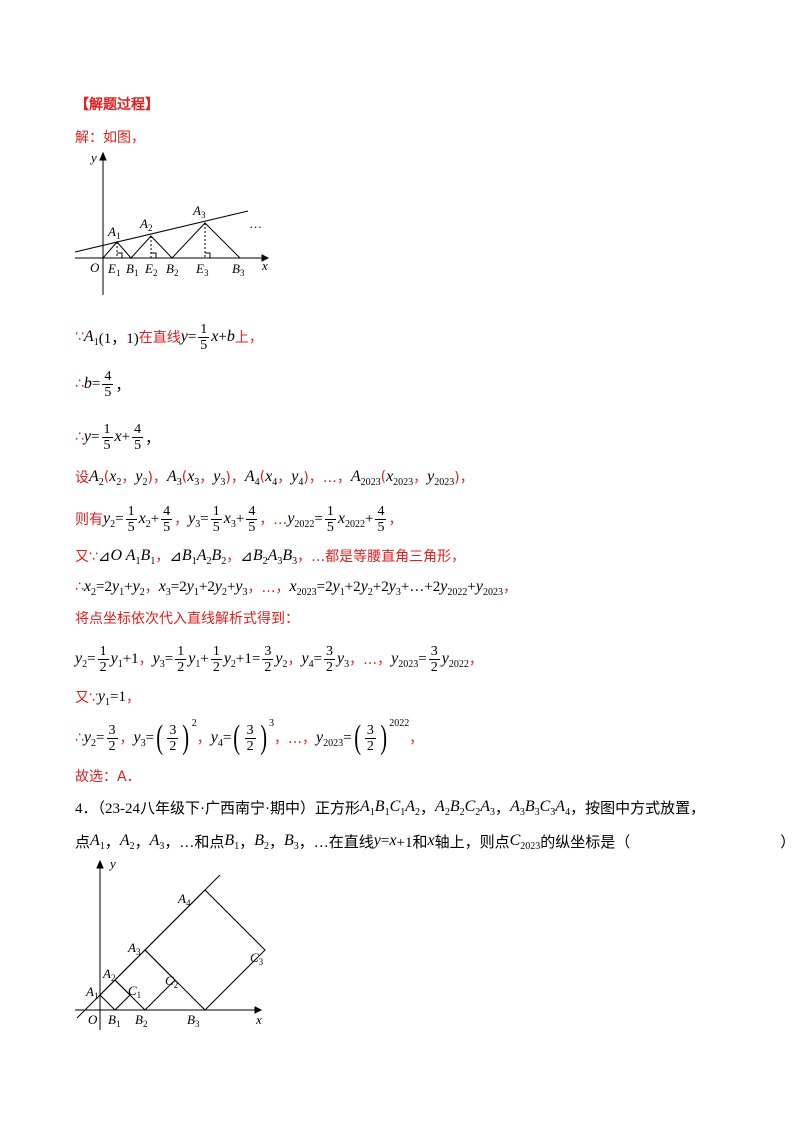 The height and width of the screenshot is (1132, 800). Describe the element at coordinates (118, 273) in the screenshot. I see `label-subscript: 1` at that location.